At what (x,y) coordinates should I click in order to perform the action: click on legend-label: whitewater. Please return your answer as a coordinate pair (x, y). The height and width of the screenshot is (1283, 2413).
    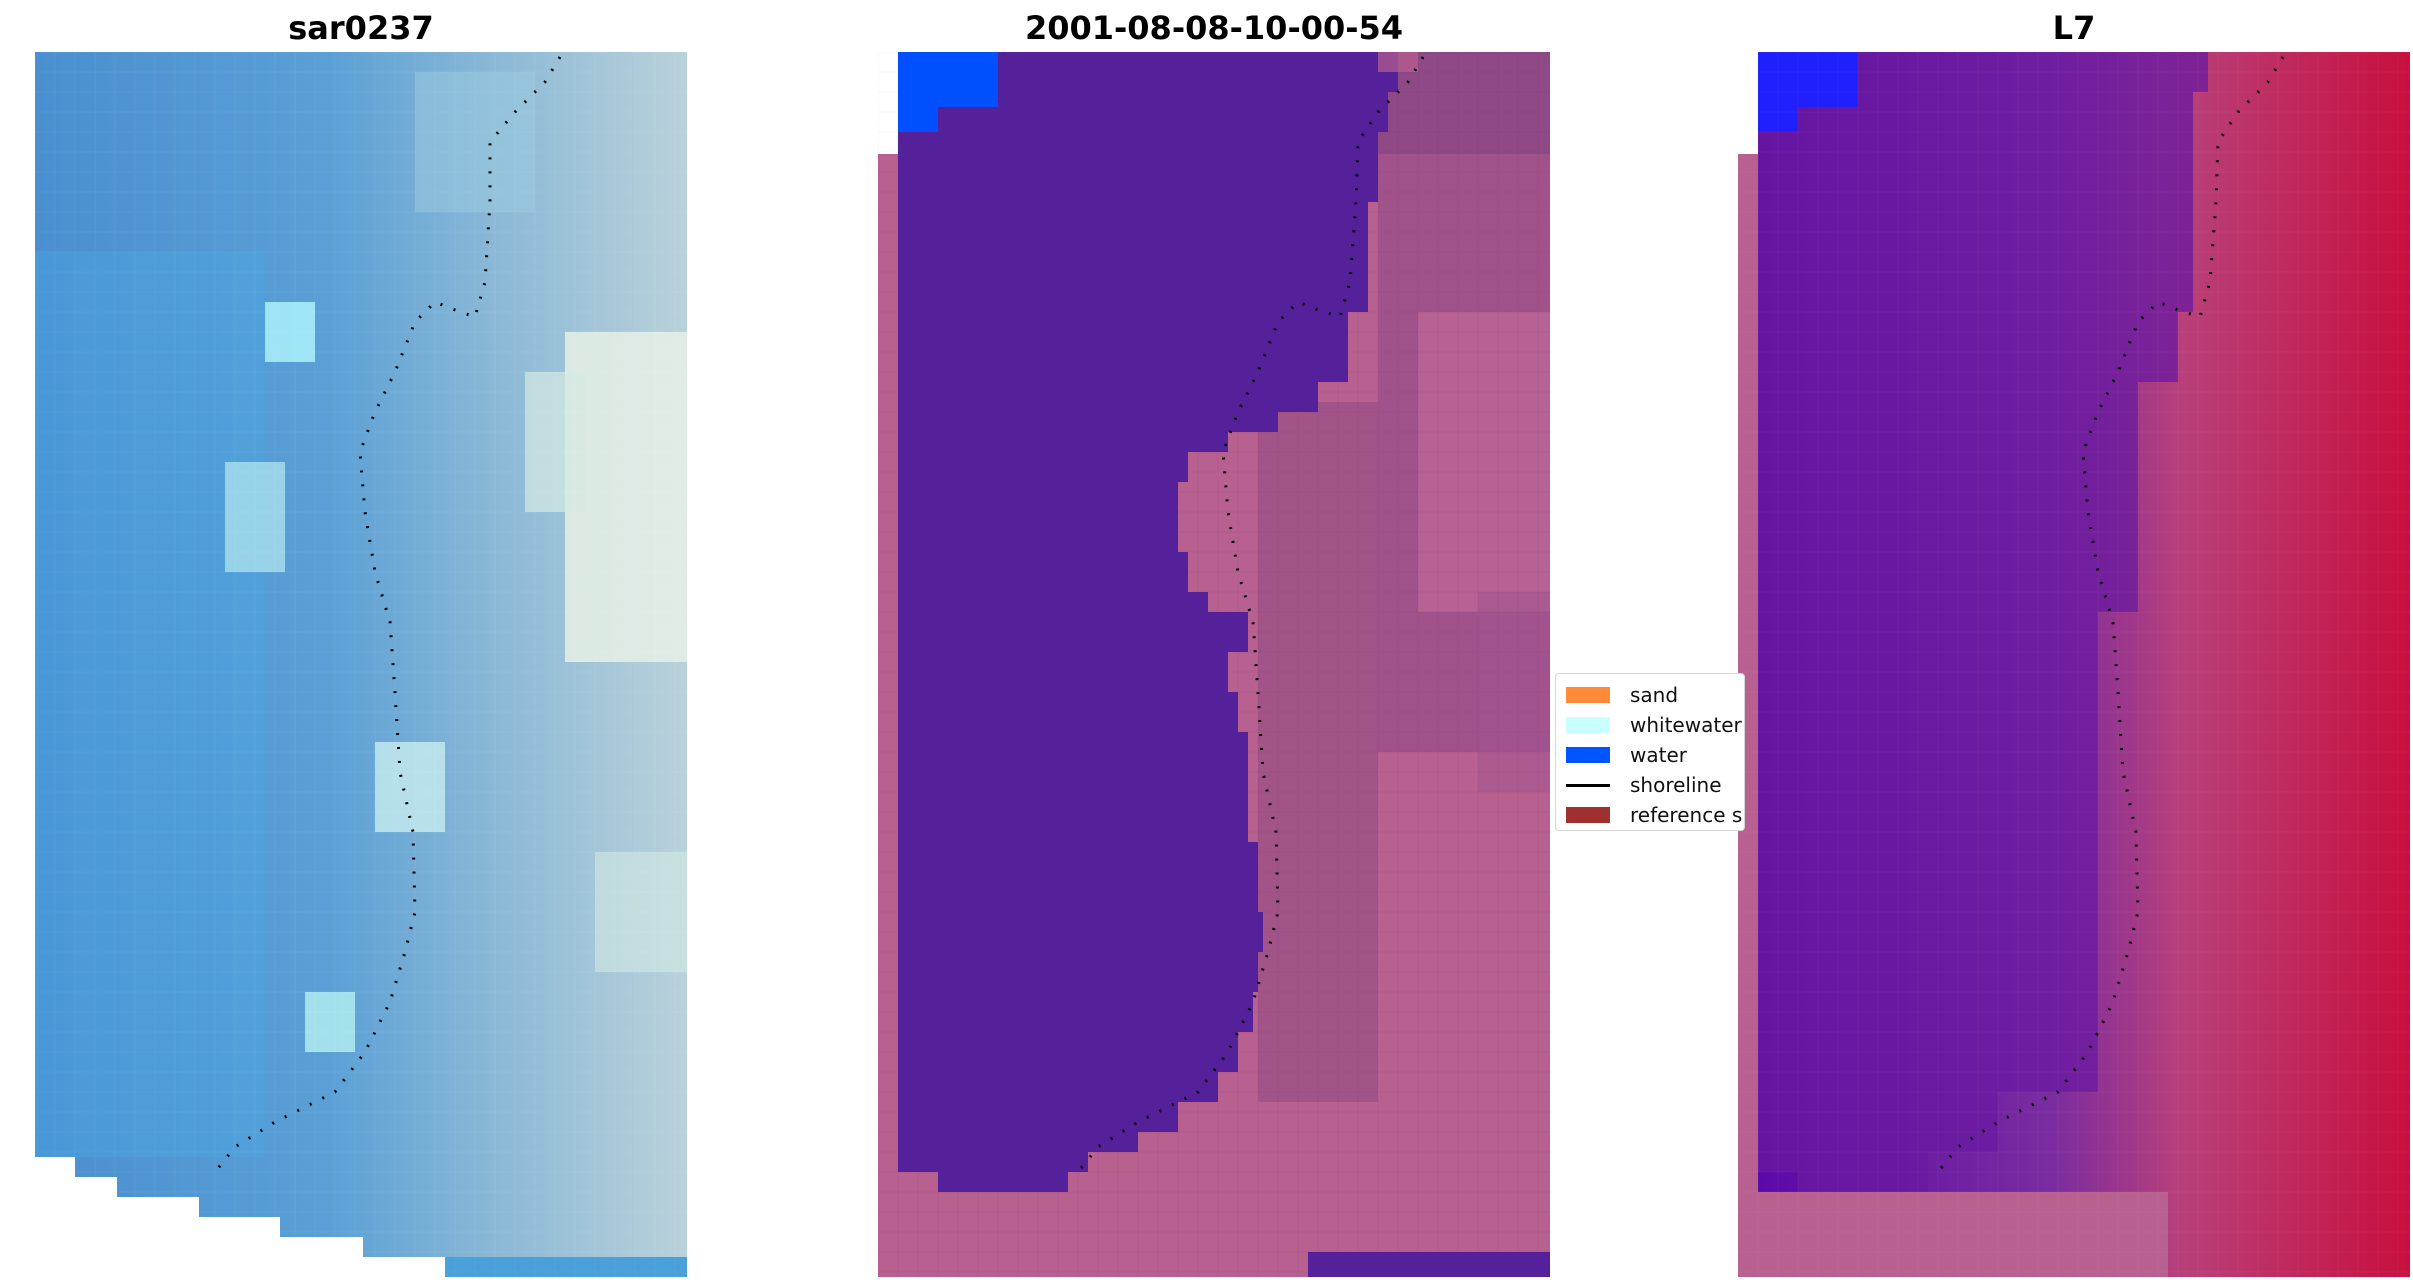
    Looking at the image, I should click on (1686, 725).